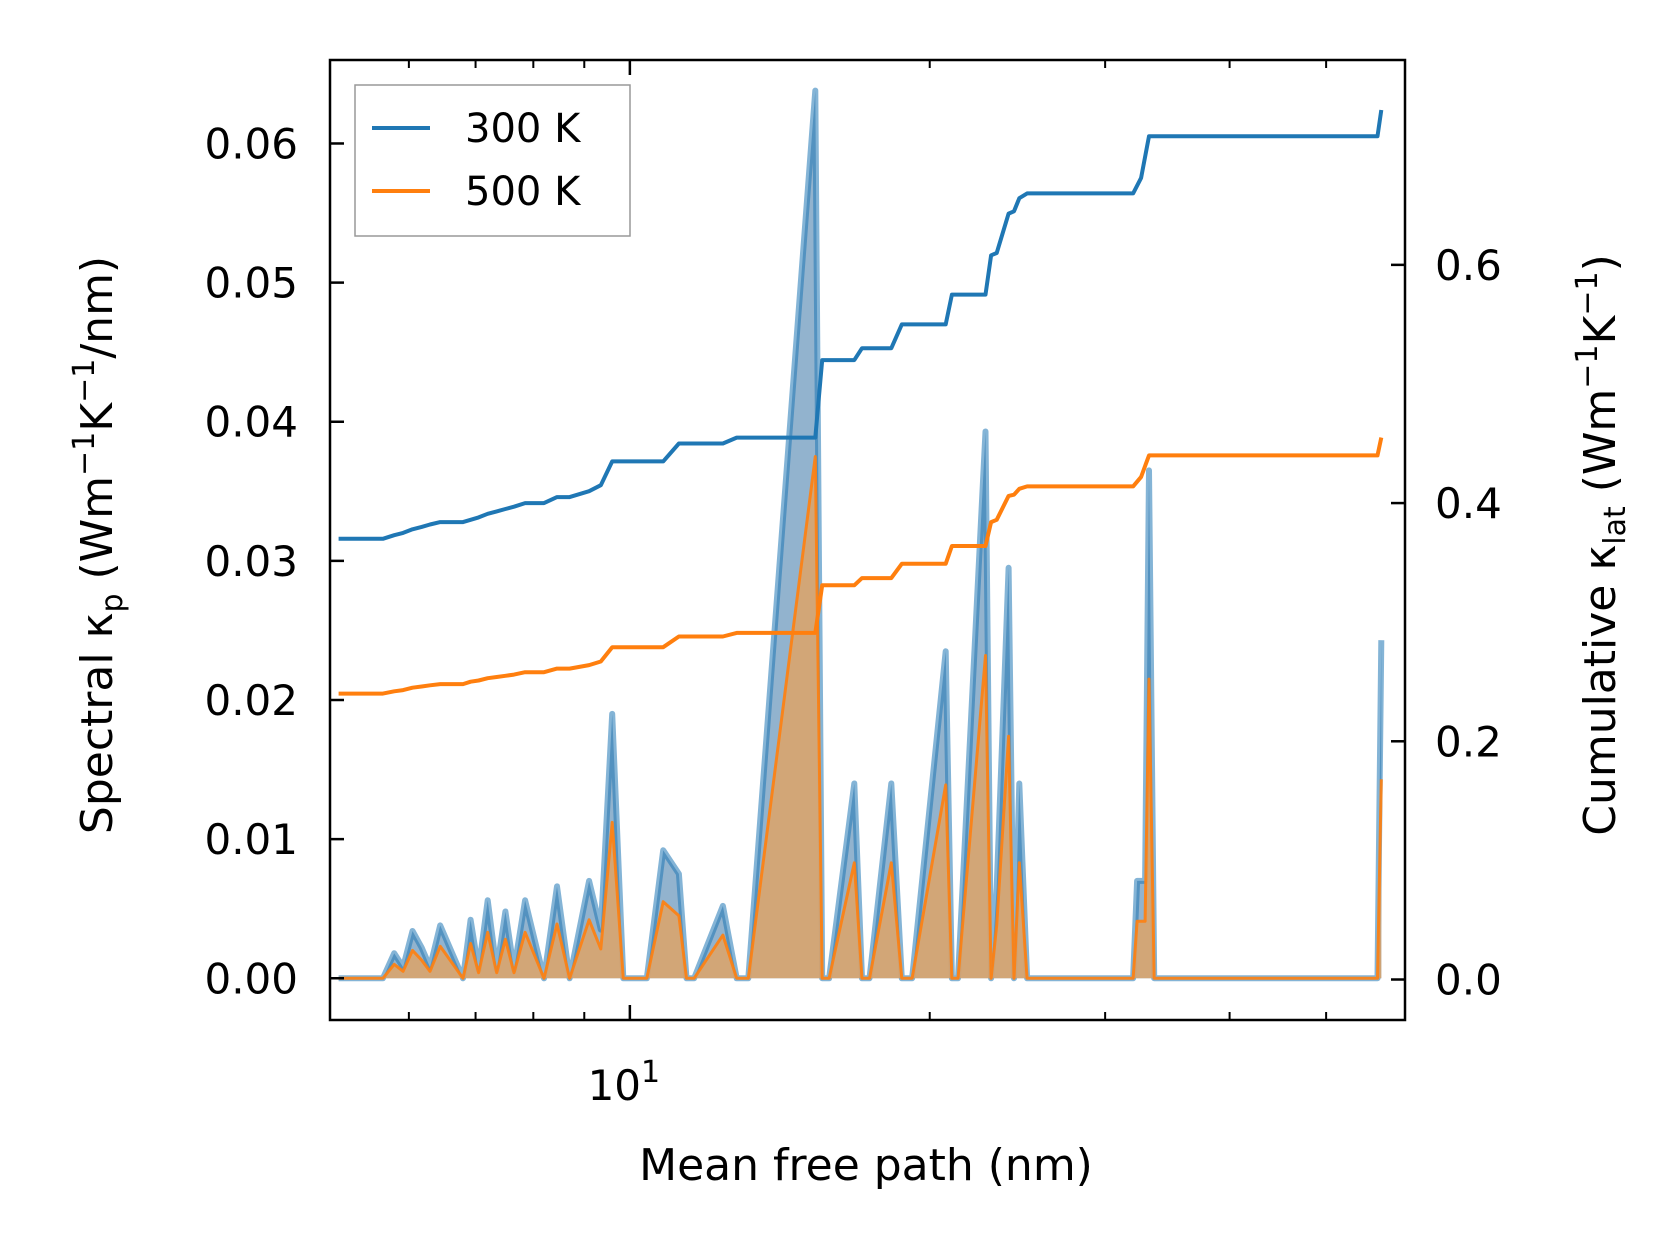  What do you see at coordinates (523, 129) in the screenshot?
I see `legend-label-300k: 300 K` at bounding box center [523, 129].